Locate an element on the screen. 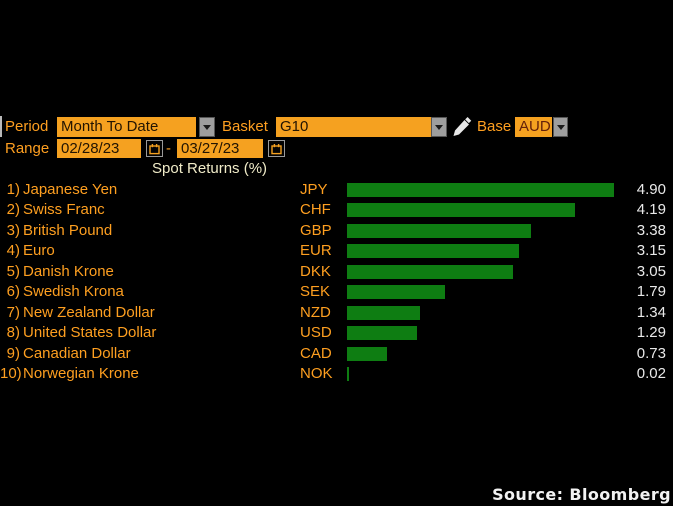 The image size is (673, 506). return-value: 1.79 is located at coordinates (651, 292).